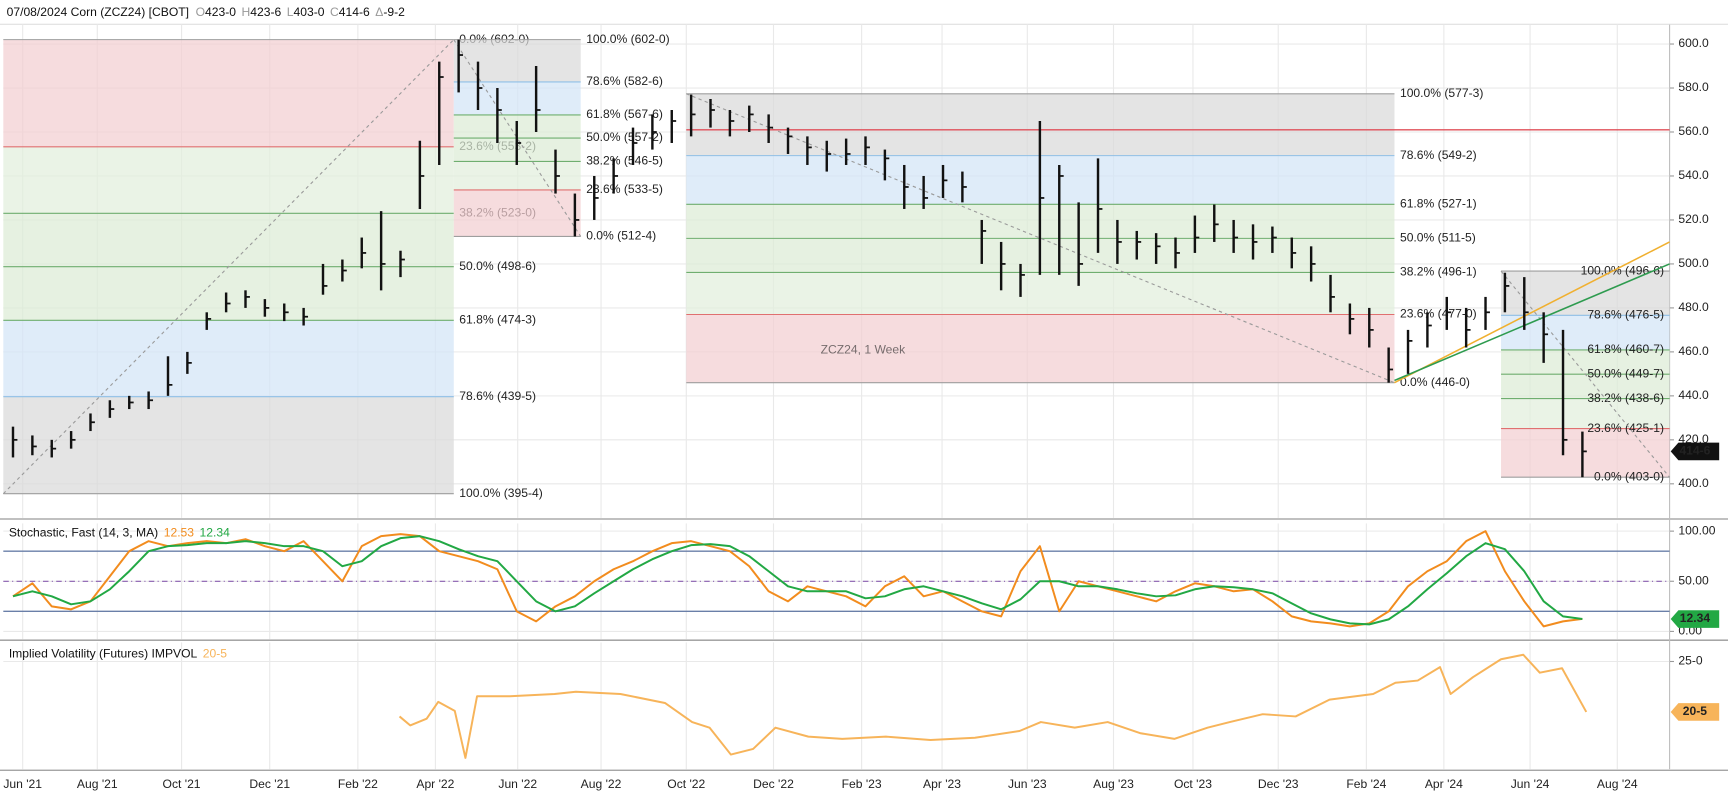  Describe the element at coordinates (1693, 580) in the screenshot. I see `y-tick-label: 50.00` at that location.